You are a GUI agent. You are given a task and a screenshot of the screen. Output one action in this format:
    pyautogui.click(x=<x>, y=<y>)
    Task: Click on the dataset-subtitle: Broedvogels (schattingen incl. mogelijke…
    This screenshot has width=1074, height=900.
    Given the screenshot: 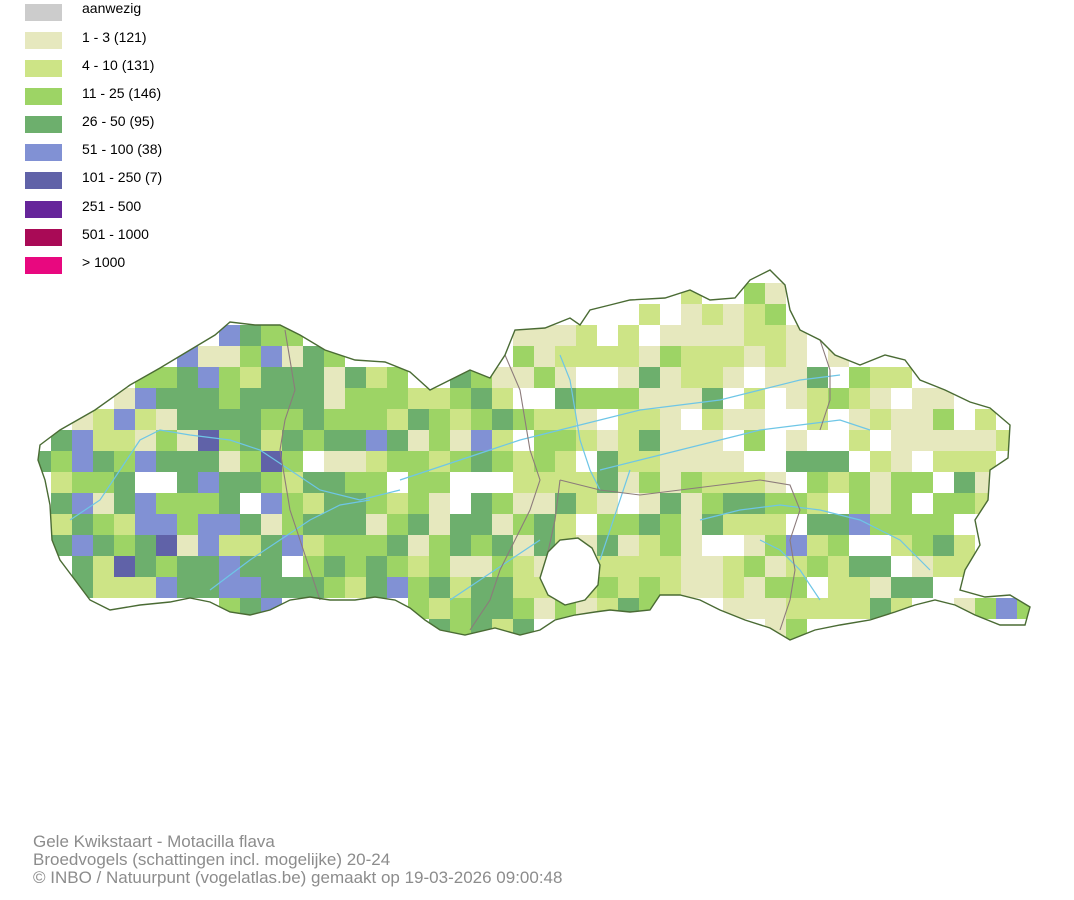 What is the action you would take?
    pyautogui.click(x=212, y=859)
    